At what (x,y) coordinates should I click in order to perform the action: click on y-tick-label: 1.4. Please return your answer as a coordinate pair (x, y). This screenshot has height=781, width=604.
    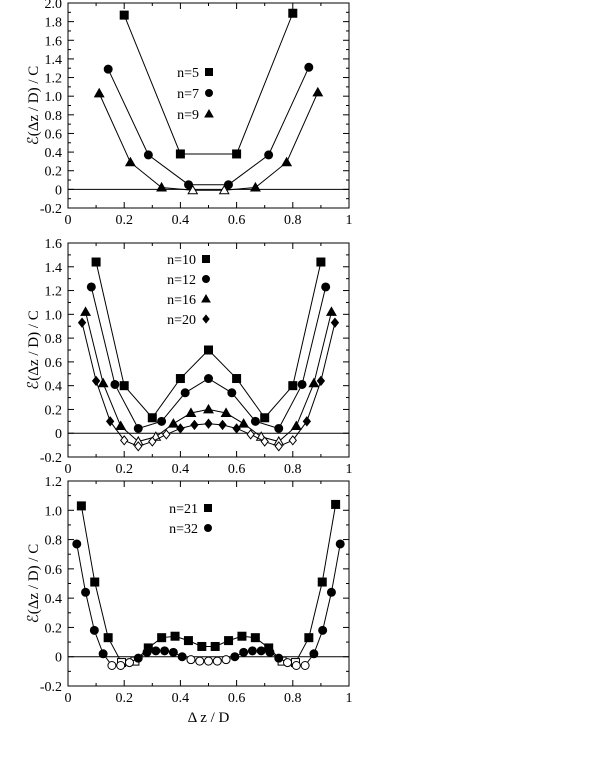
    Looking at the image, I should click on (54, 268).